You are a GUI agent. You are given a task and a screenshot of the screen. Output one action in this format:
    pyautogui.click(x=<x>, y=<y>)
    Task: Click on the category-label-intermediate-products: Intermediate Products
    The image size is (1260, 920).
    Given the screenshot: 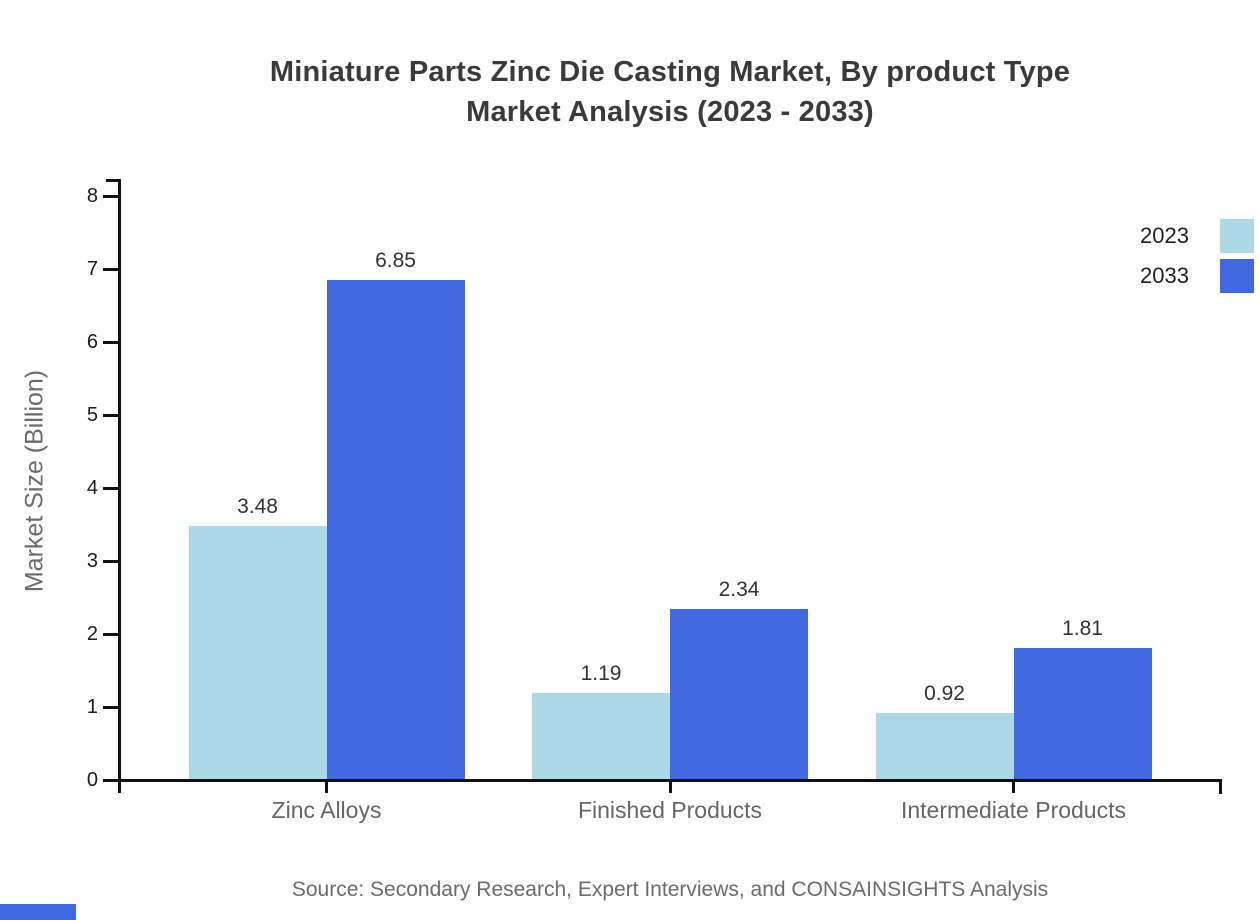 What is the action you would take?
    pyautogui.click(x=1013, y=810)
    